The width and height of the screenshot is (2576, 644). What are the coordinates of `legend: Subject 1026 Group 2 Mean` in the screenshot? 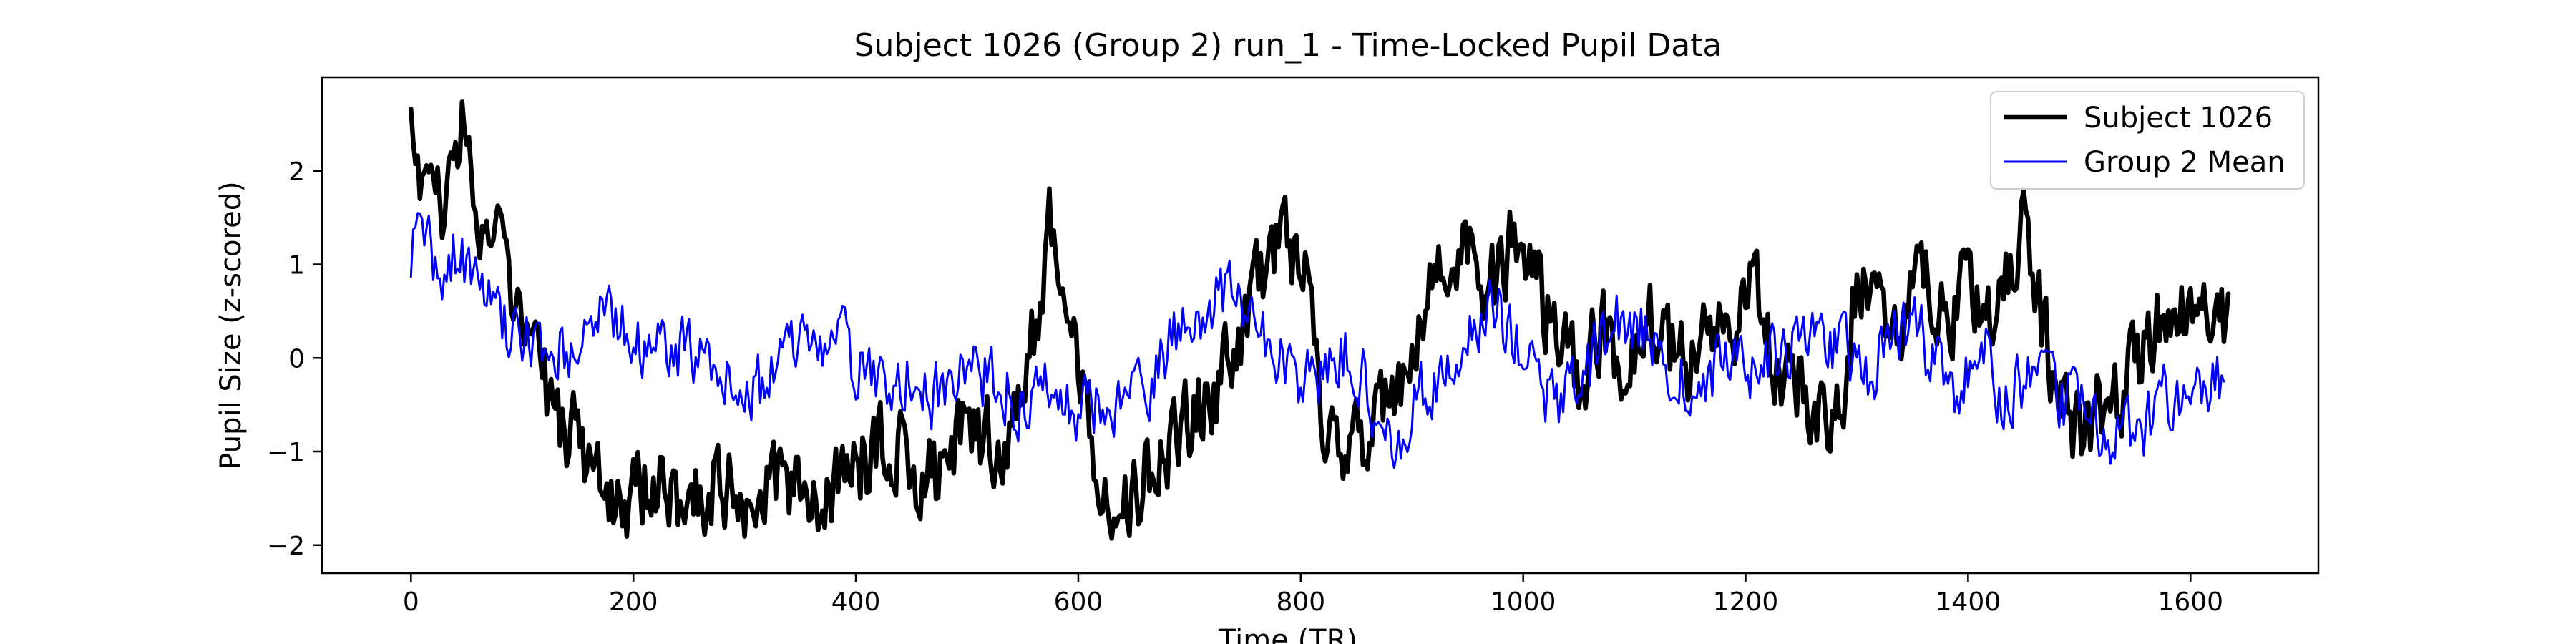 It's located at (2147, 140).